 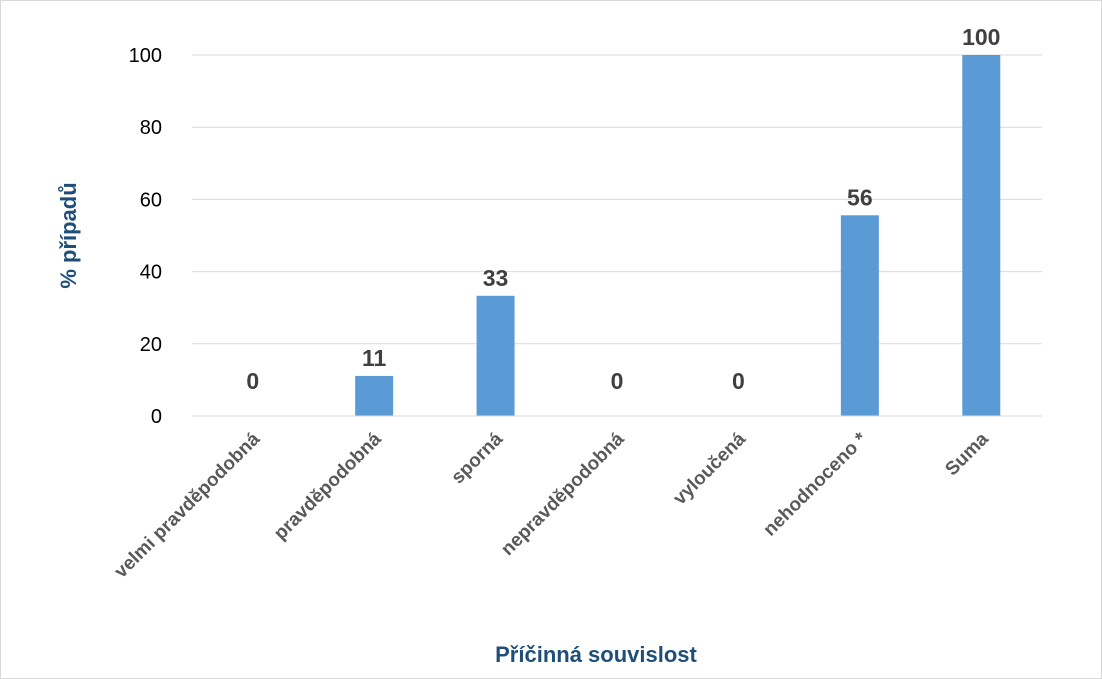 What do you see at coordinates (328, 486) in the screenshot?
I see `x-tick-label: pravděpodobná` at bounding box center [328, 486].